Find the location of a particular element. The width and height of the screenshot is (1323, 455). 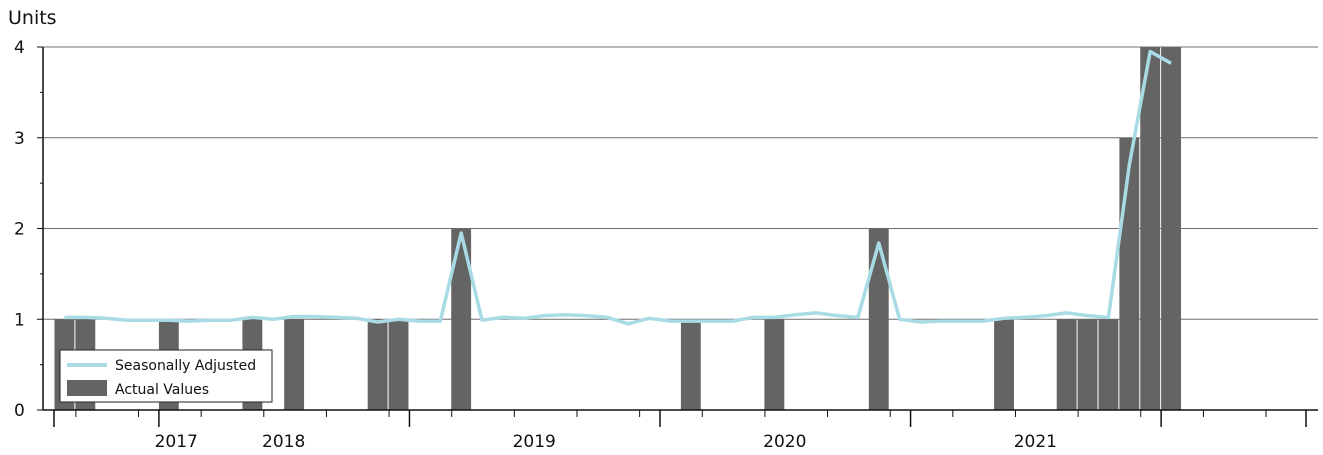

legend: Seasonally Adjusted Actual Values is located at coordinates (166, 376).